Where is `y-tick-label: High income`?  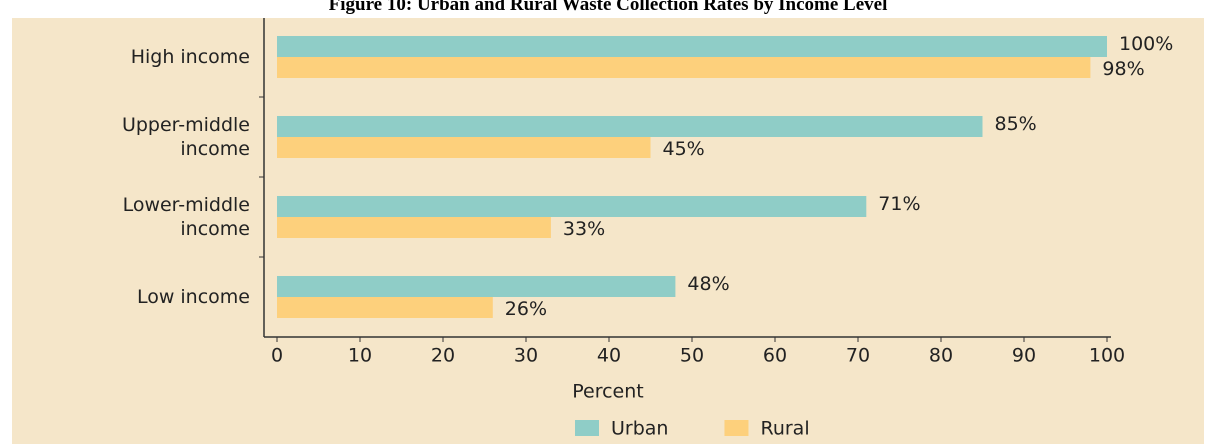 y-tick-label: High income is located at coordinates (190, 57).